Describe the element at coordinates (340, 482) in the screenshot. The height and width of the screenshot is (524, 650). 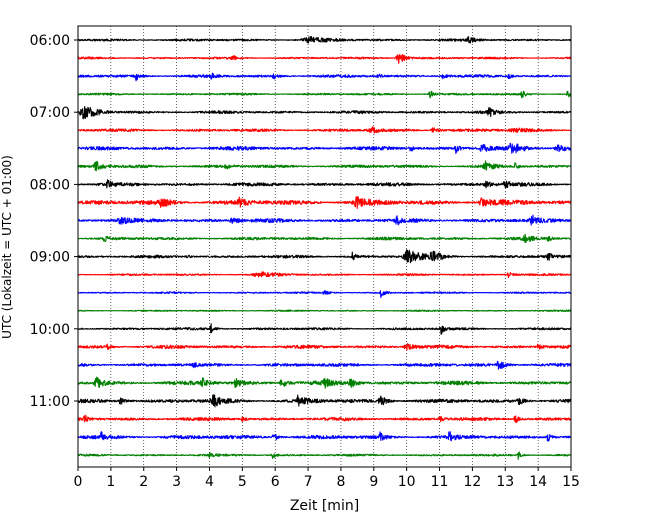
I see `x-tick-label: 8` at that location.